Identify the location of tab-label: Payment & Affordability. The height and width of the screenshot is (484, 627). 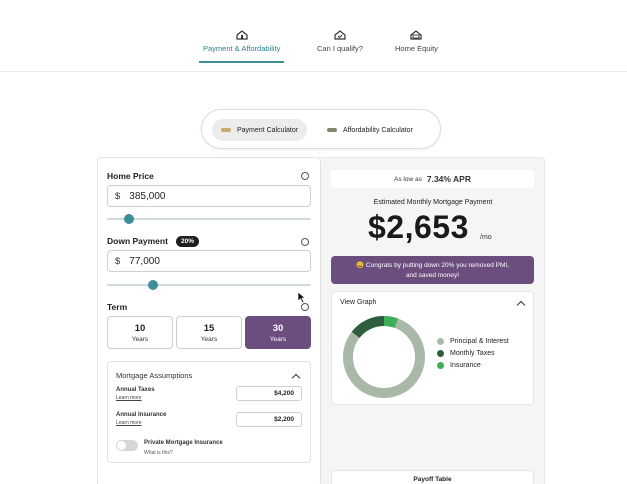
(242, 48).